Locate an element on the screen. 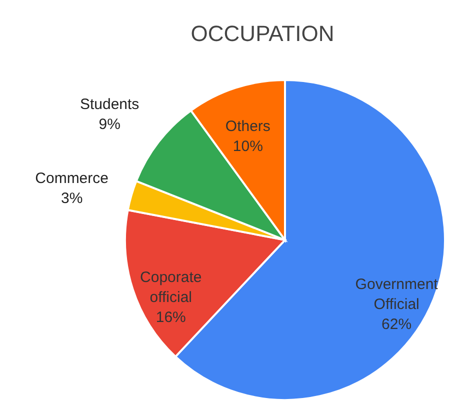  data-label: 62% is located at coordinates (397, 325).